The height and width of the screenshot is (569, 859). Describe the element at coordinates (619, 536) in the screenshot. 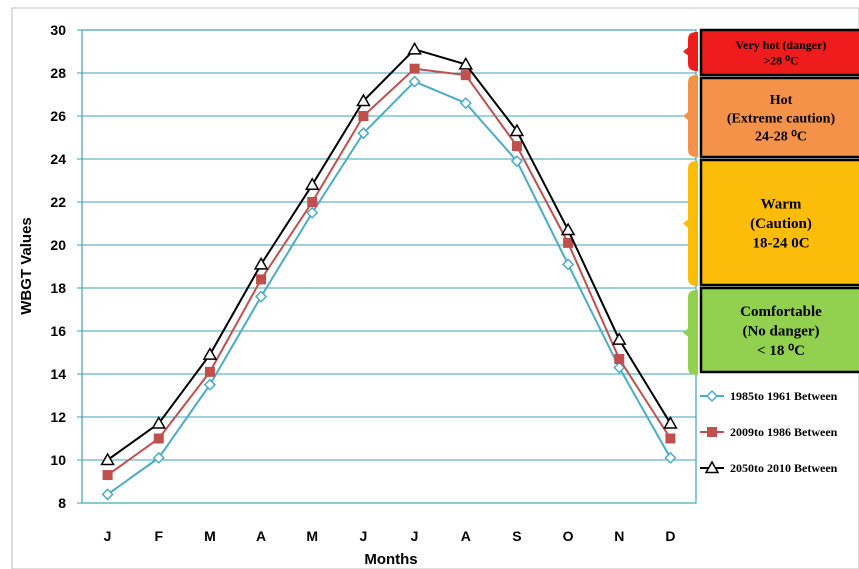

I see `x-tick-label: N` at that location.